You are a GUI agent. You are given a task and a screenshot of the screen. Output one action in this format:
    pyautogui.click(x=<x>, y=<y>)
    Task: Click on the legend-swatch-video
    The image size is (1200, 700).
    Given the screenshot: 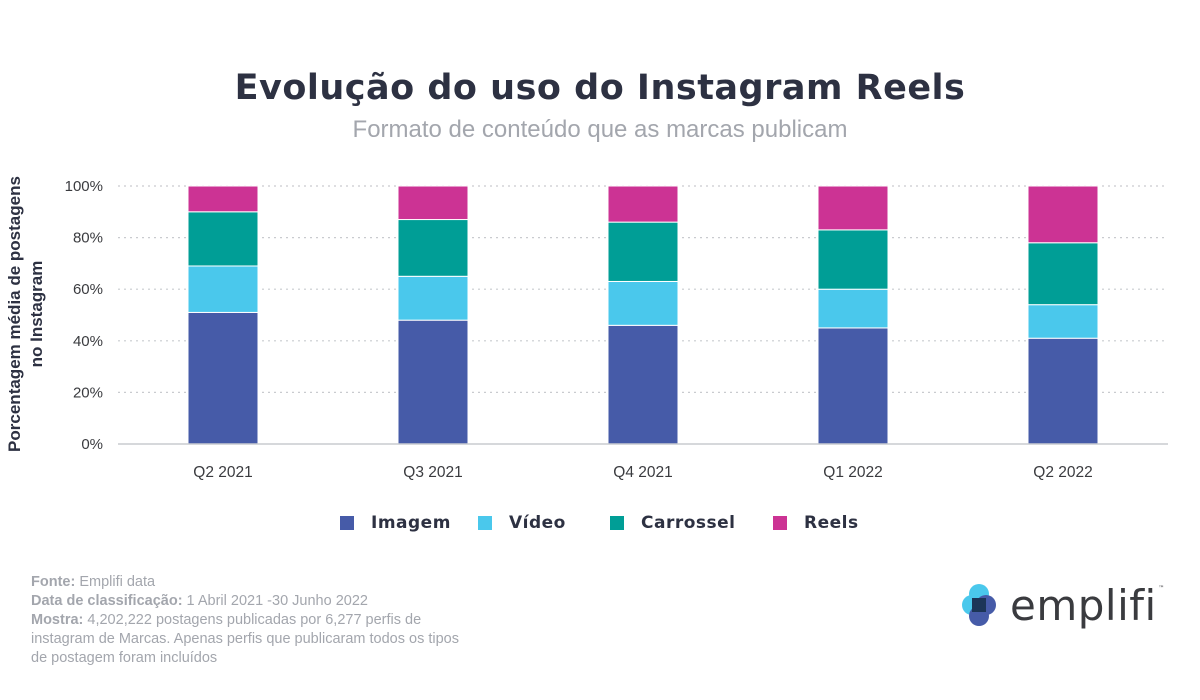 What is the action you would take?
    pyautogui.click(x=485, y=523)
    